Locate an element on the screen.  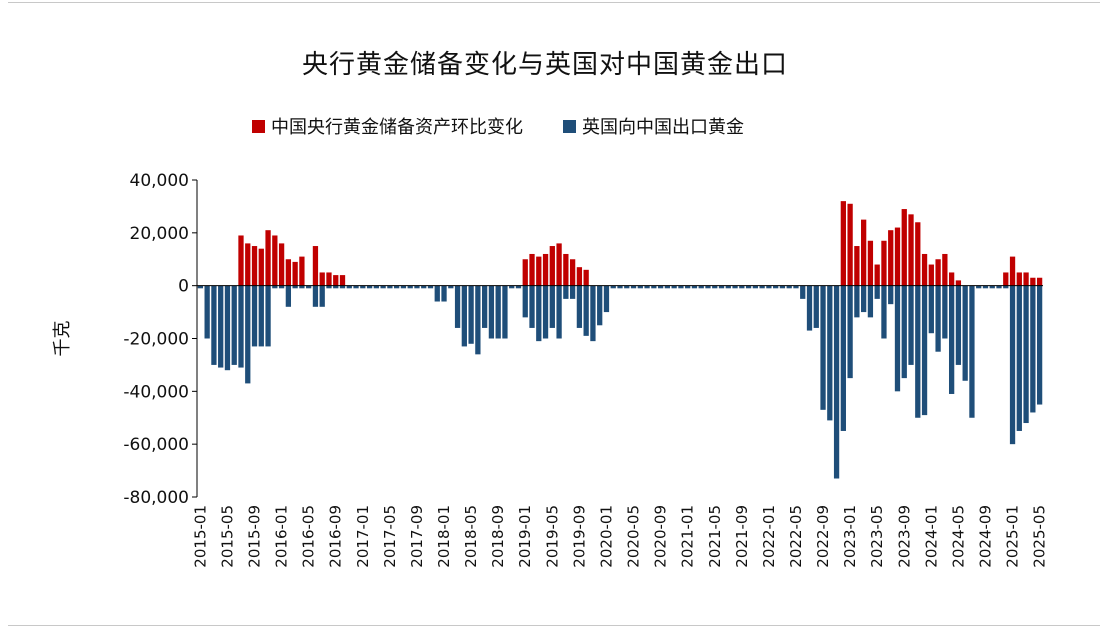
legend-item-cn: 中国央行黄金储备资产环比变化 is located at coordinates (387, 126).